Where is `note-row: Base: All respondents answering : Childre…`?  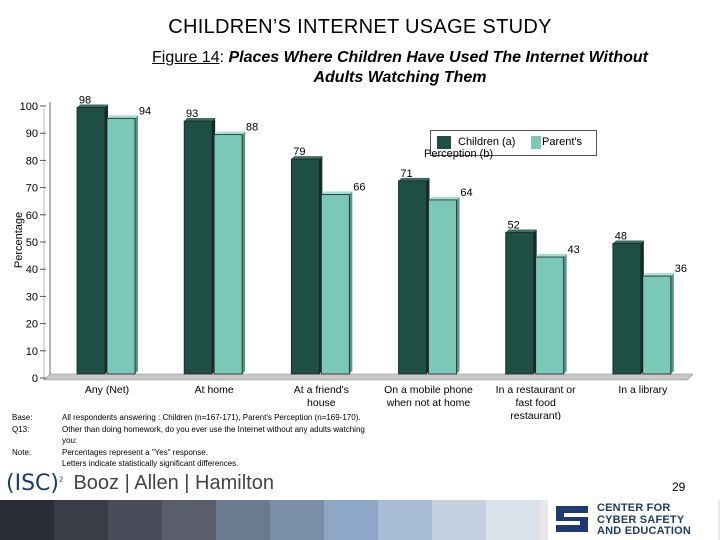 note-row: Base: All respondents answering : Childre… is located at coordinates (197, 418).